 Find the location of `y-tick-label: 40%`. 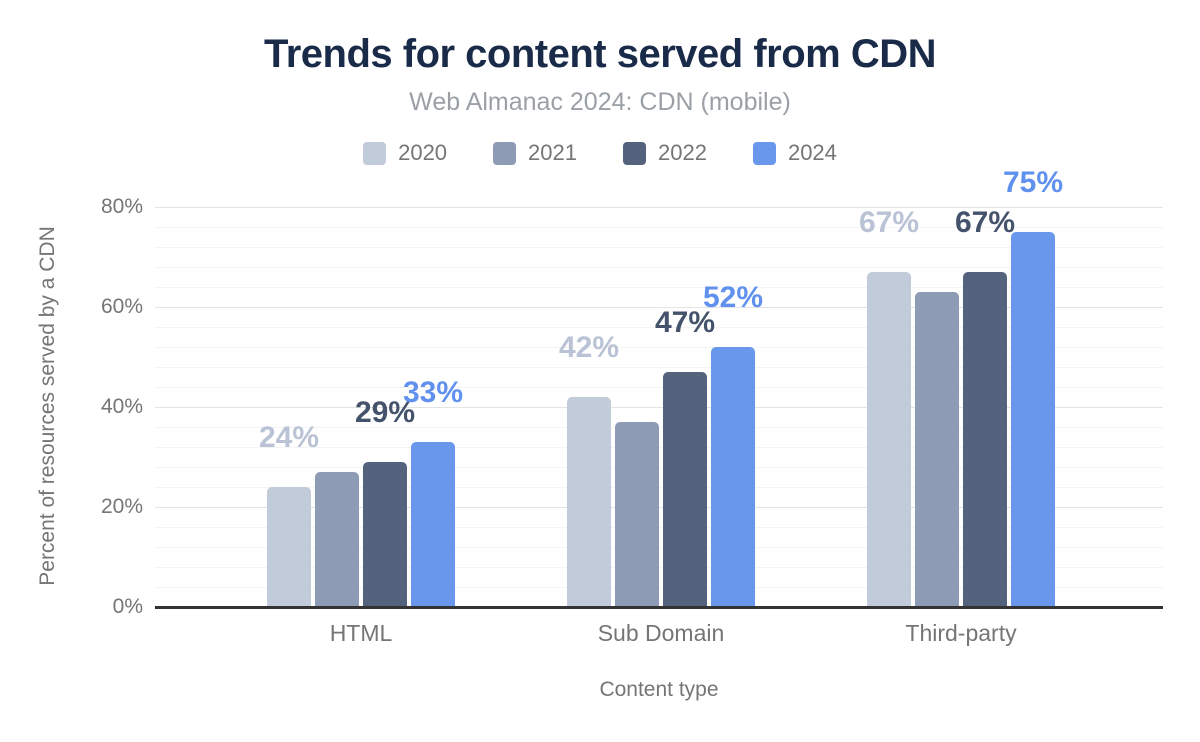

y-tick-label: 40% is located at coordinates (121, 406).